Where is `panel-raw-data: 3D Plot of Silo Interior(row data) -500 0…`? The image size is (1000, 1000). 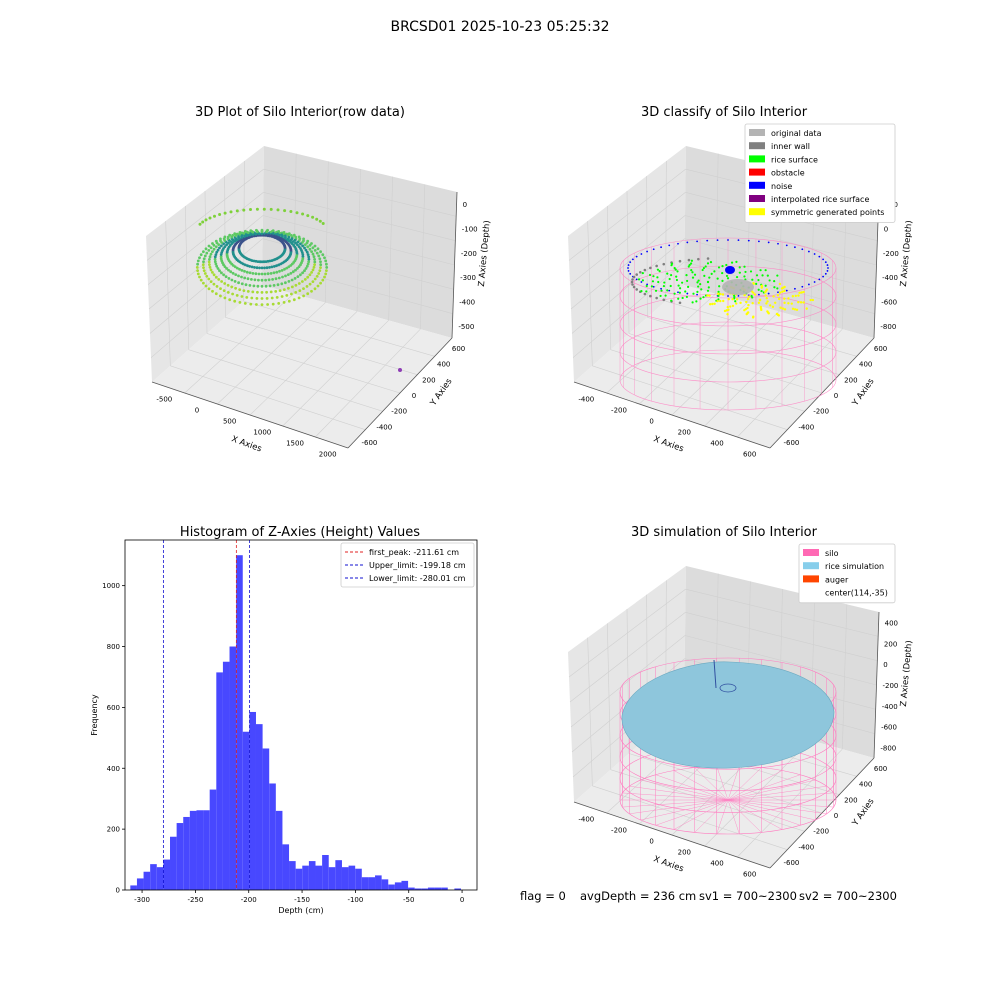
panel-raw-data: 3D Plot of Silo Interior(row data) -500 0… is located at coordinates (319, 282).